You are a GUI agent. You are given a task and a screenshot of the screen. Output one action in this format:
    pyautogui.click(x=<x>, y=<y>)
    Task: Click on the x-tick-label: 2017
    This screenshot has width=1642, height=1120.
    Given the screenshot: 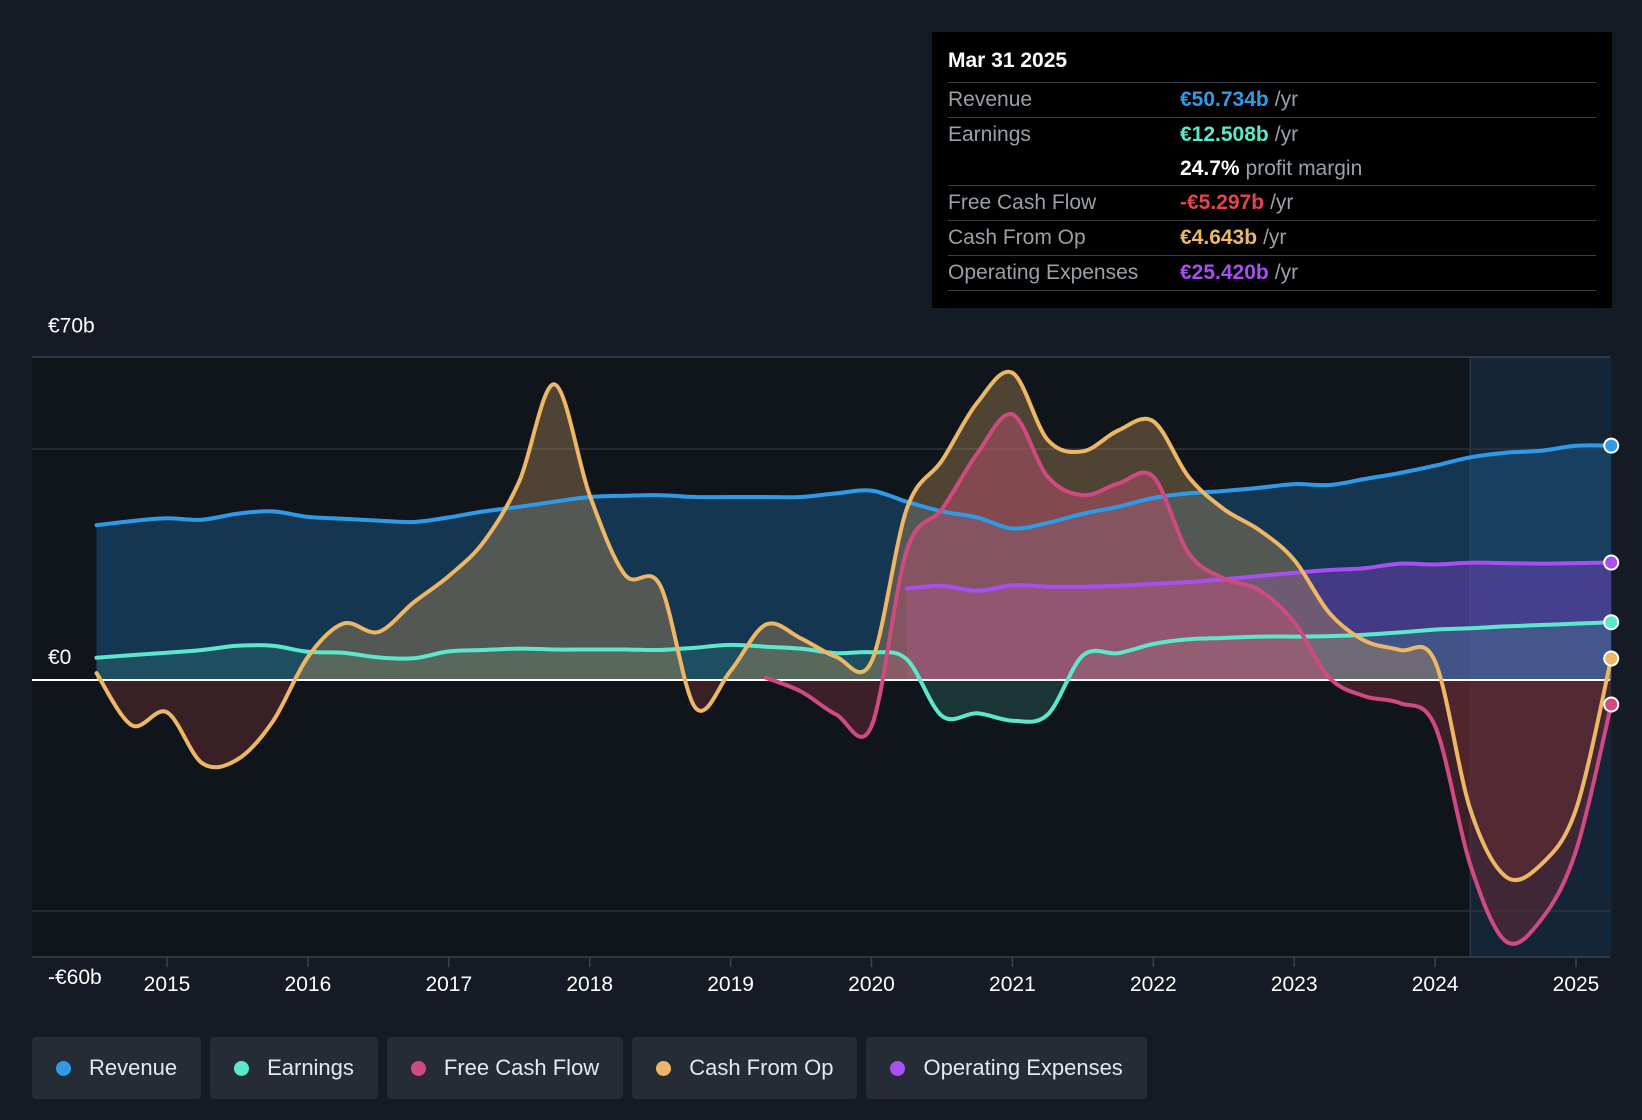 What is the action you would take?
    pyautogui.click(x=448, y=984)
    